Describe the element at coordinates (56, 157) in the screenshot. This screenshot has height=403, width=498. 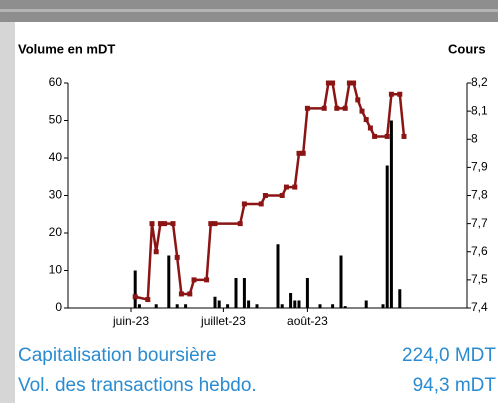
I see `y-tick-label: 40` at that location.